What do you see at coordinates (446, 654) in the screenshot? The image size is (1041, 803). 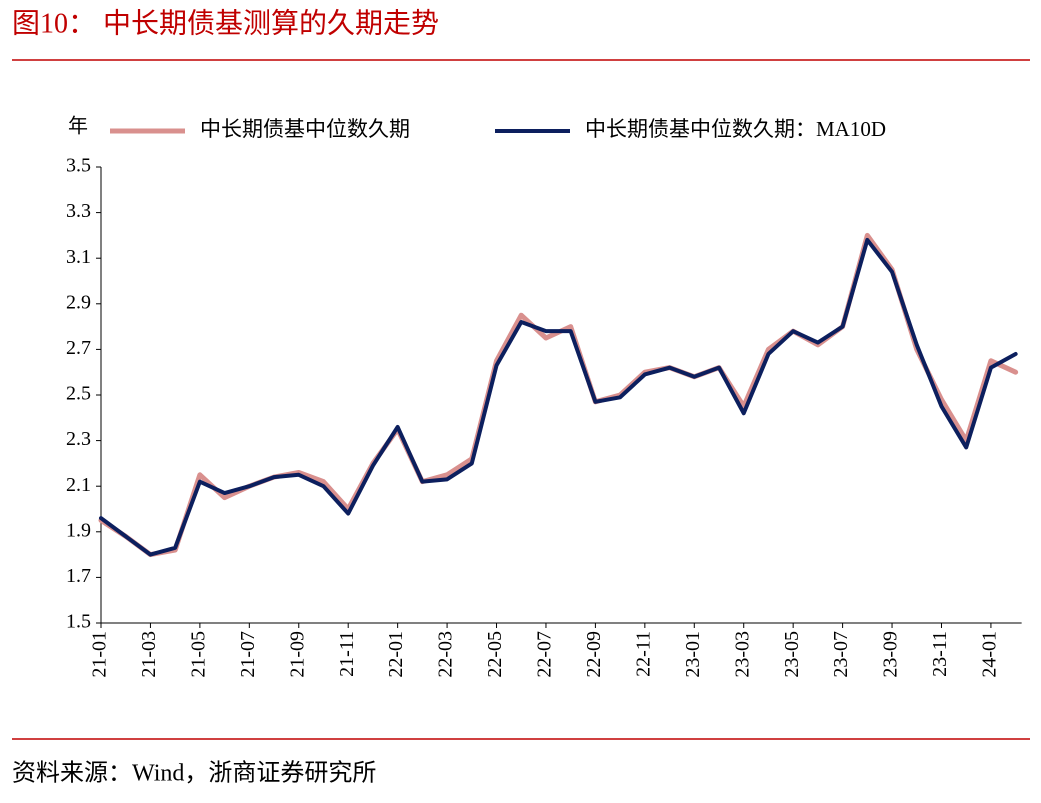 I see `x-tick-label: 22-03` at bounding box center [446, 654].